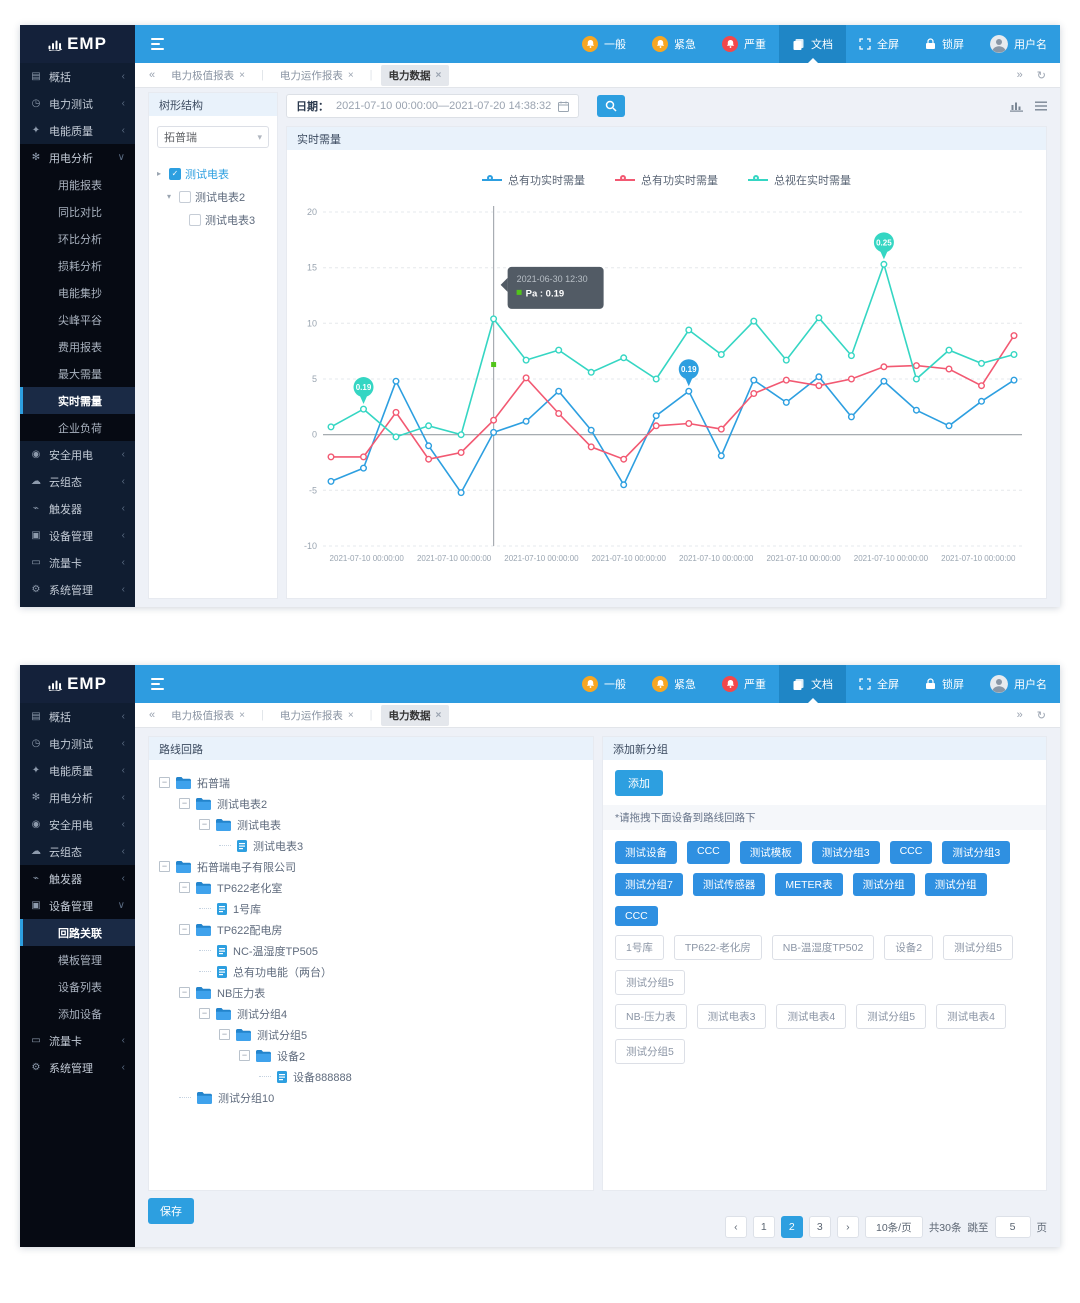 The width and height of the screenshot is (1080, 1303). What do you see at coordinates (1041, 106) in the screenshot?
I see `table-view-icon` at bounding box center [1041, 106].